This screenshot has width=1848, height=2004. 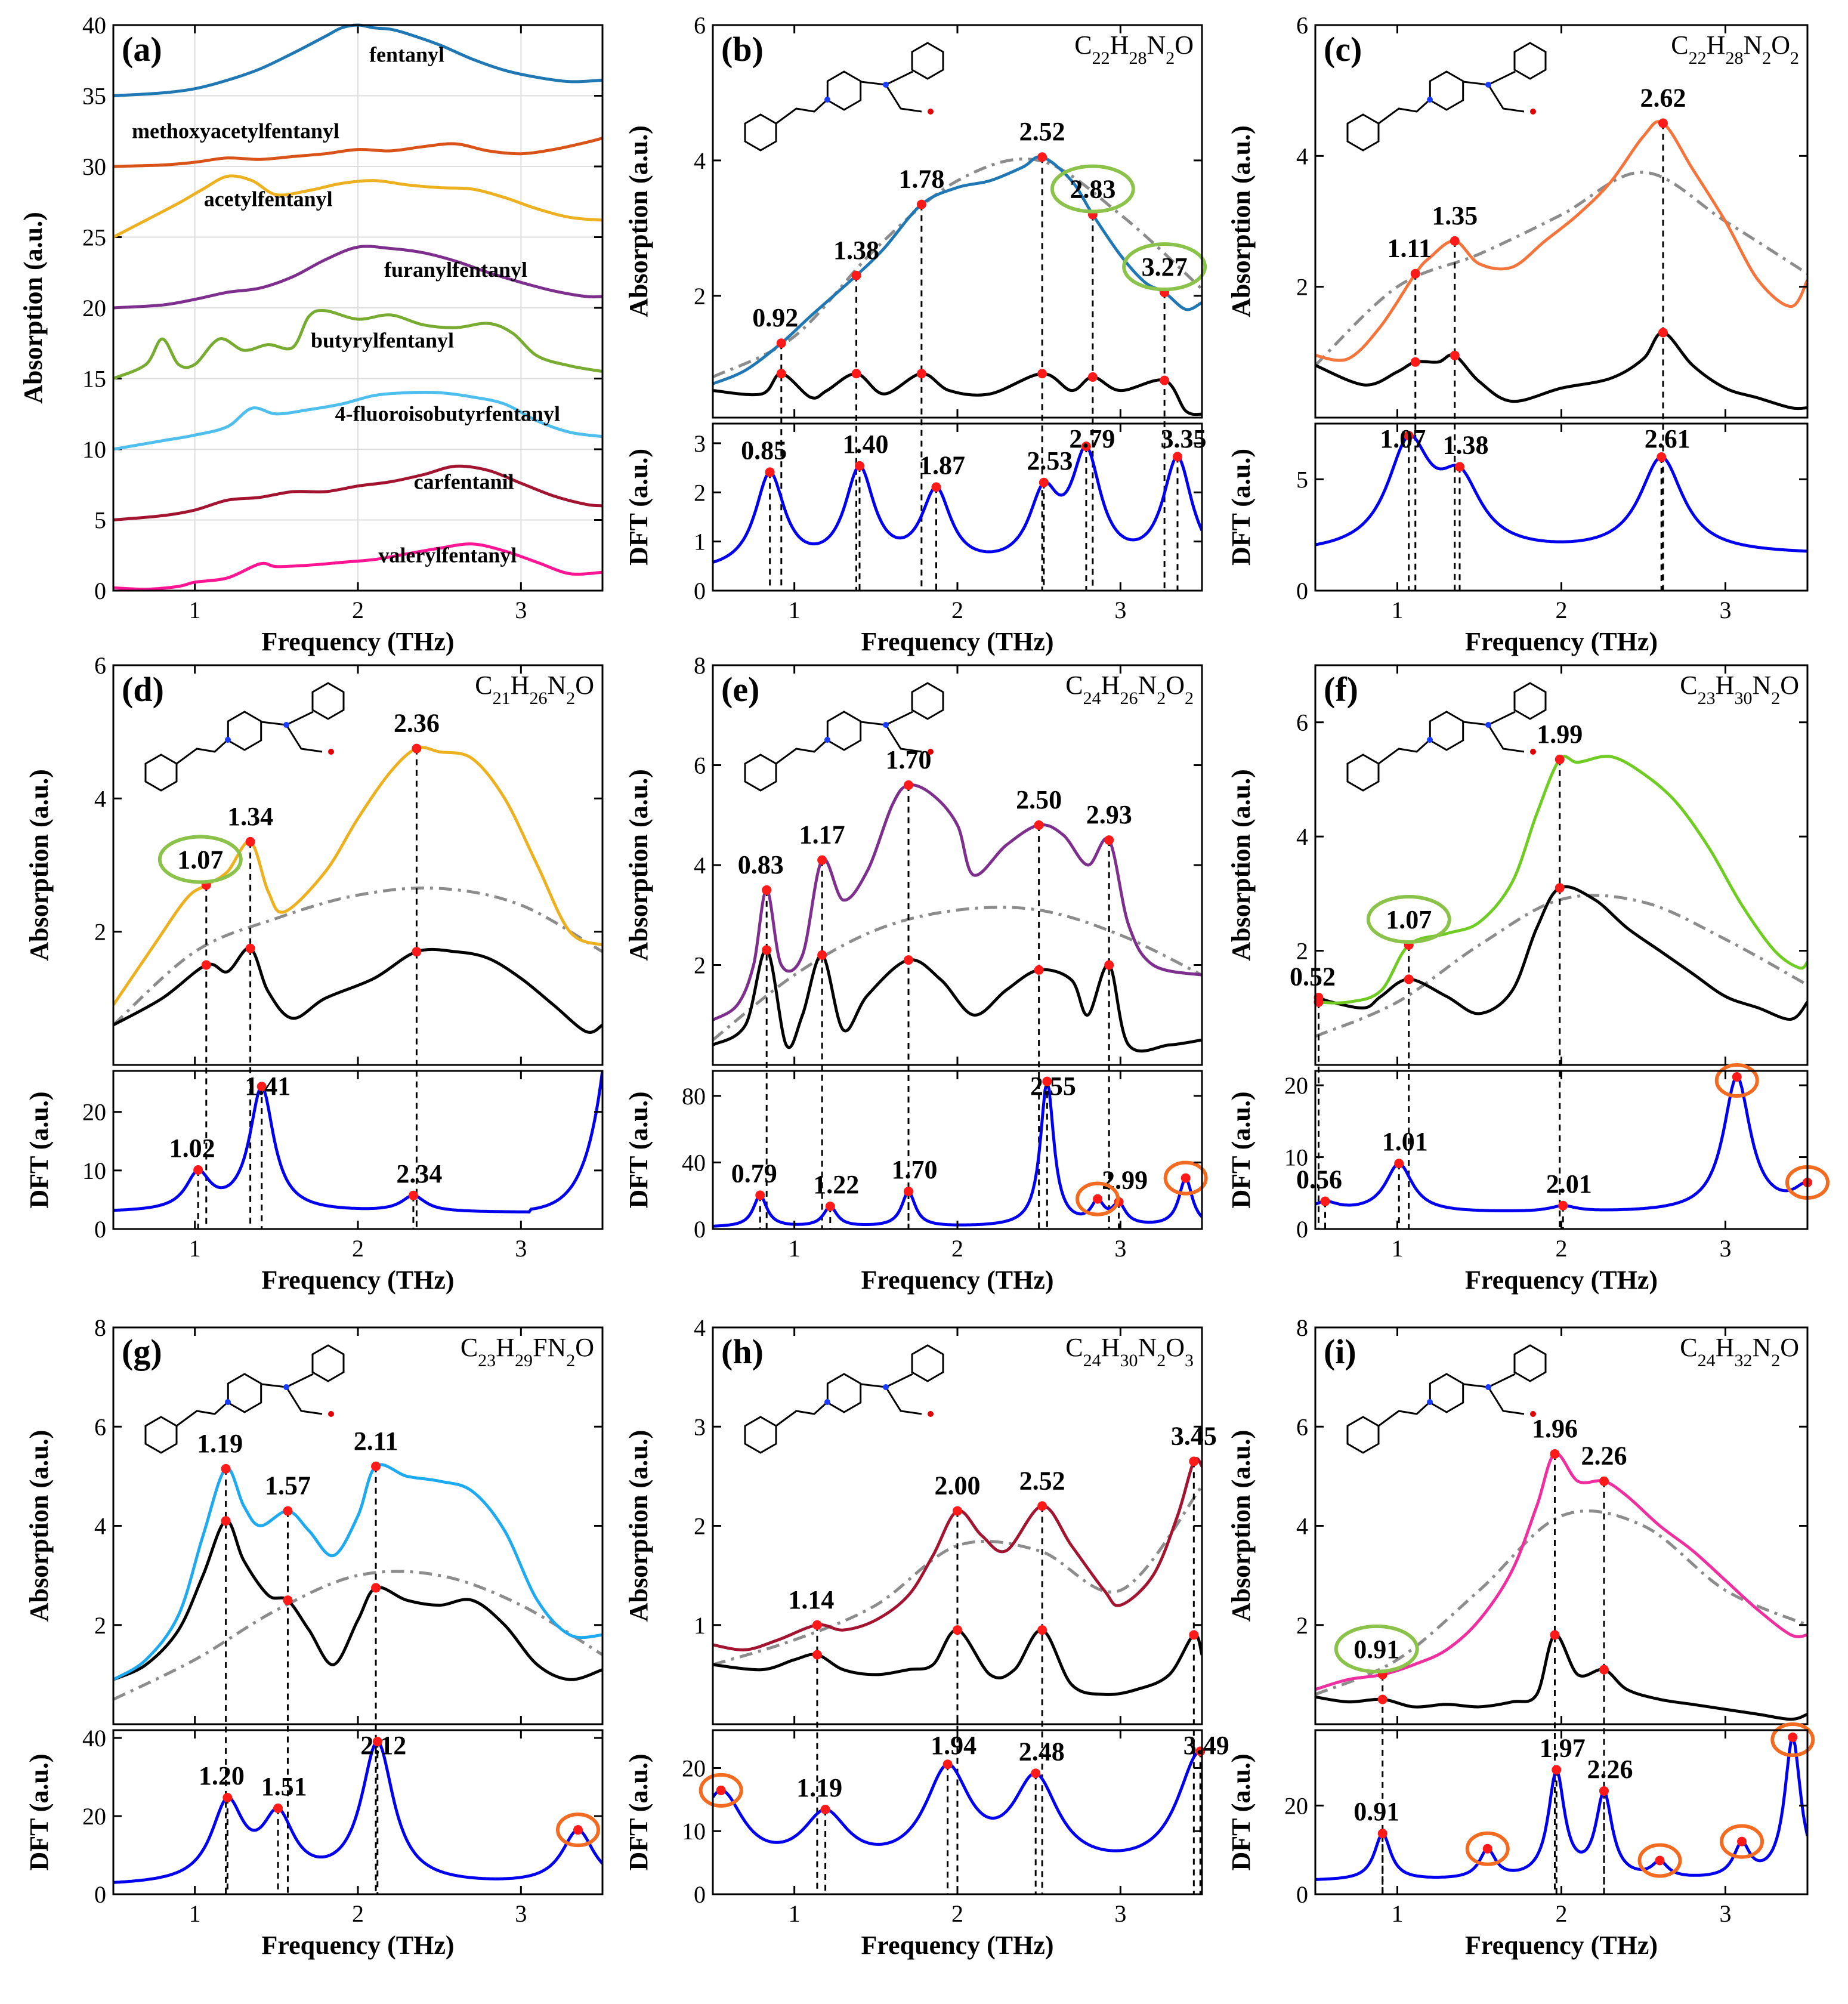 What do you see at coordinates (357, 344) in the screenshot?
I see `series-line-butyrylfentanyl` at bounding box center [357, 344].